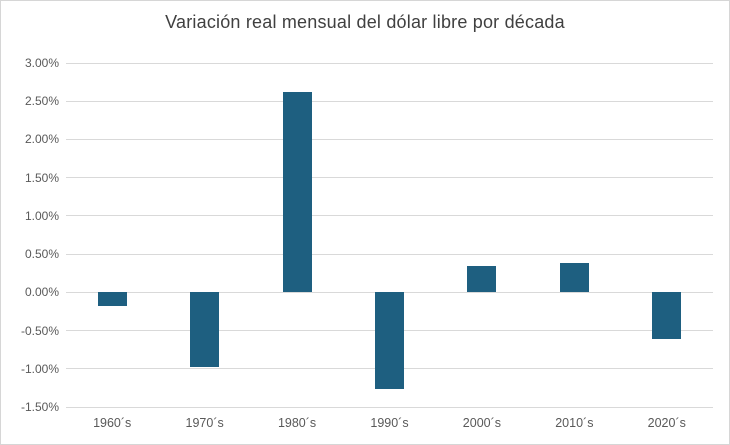  I want to click on y-axis-tick-label: 1.50%, so click(41, 177).